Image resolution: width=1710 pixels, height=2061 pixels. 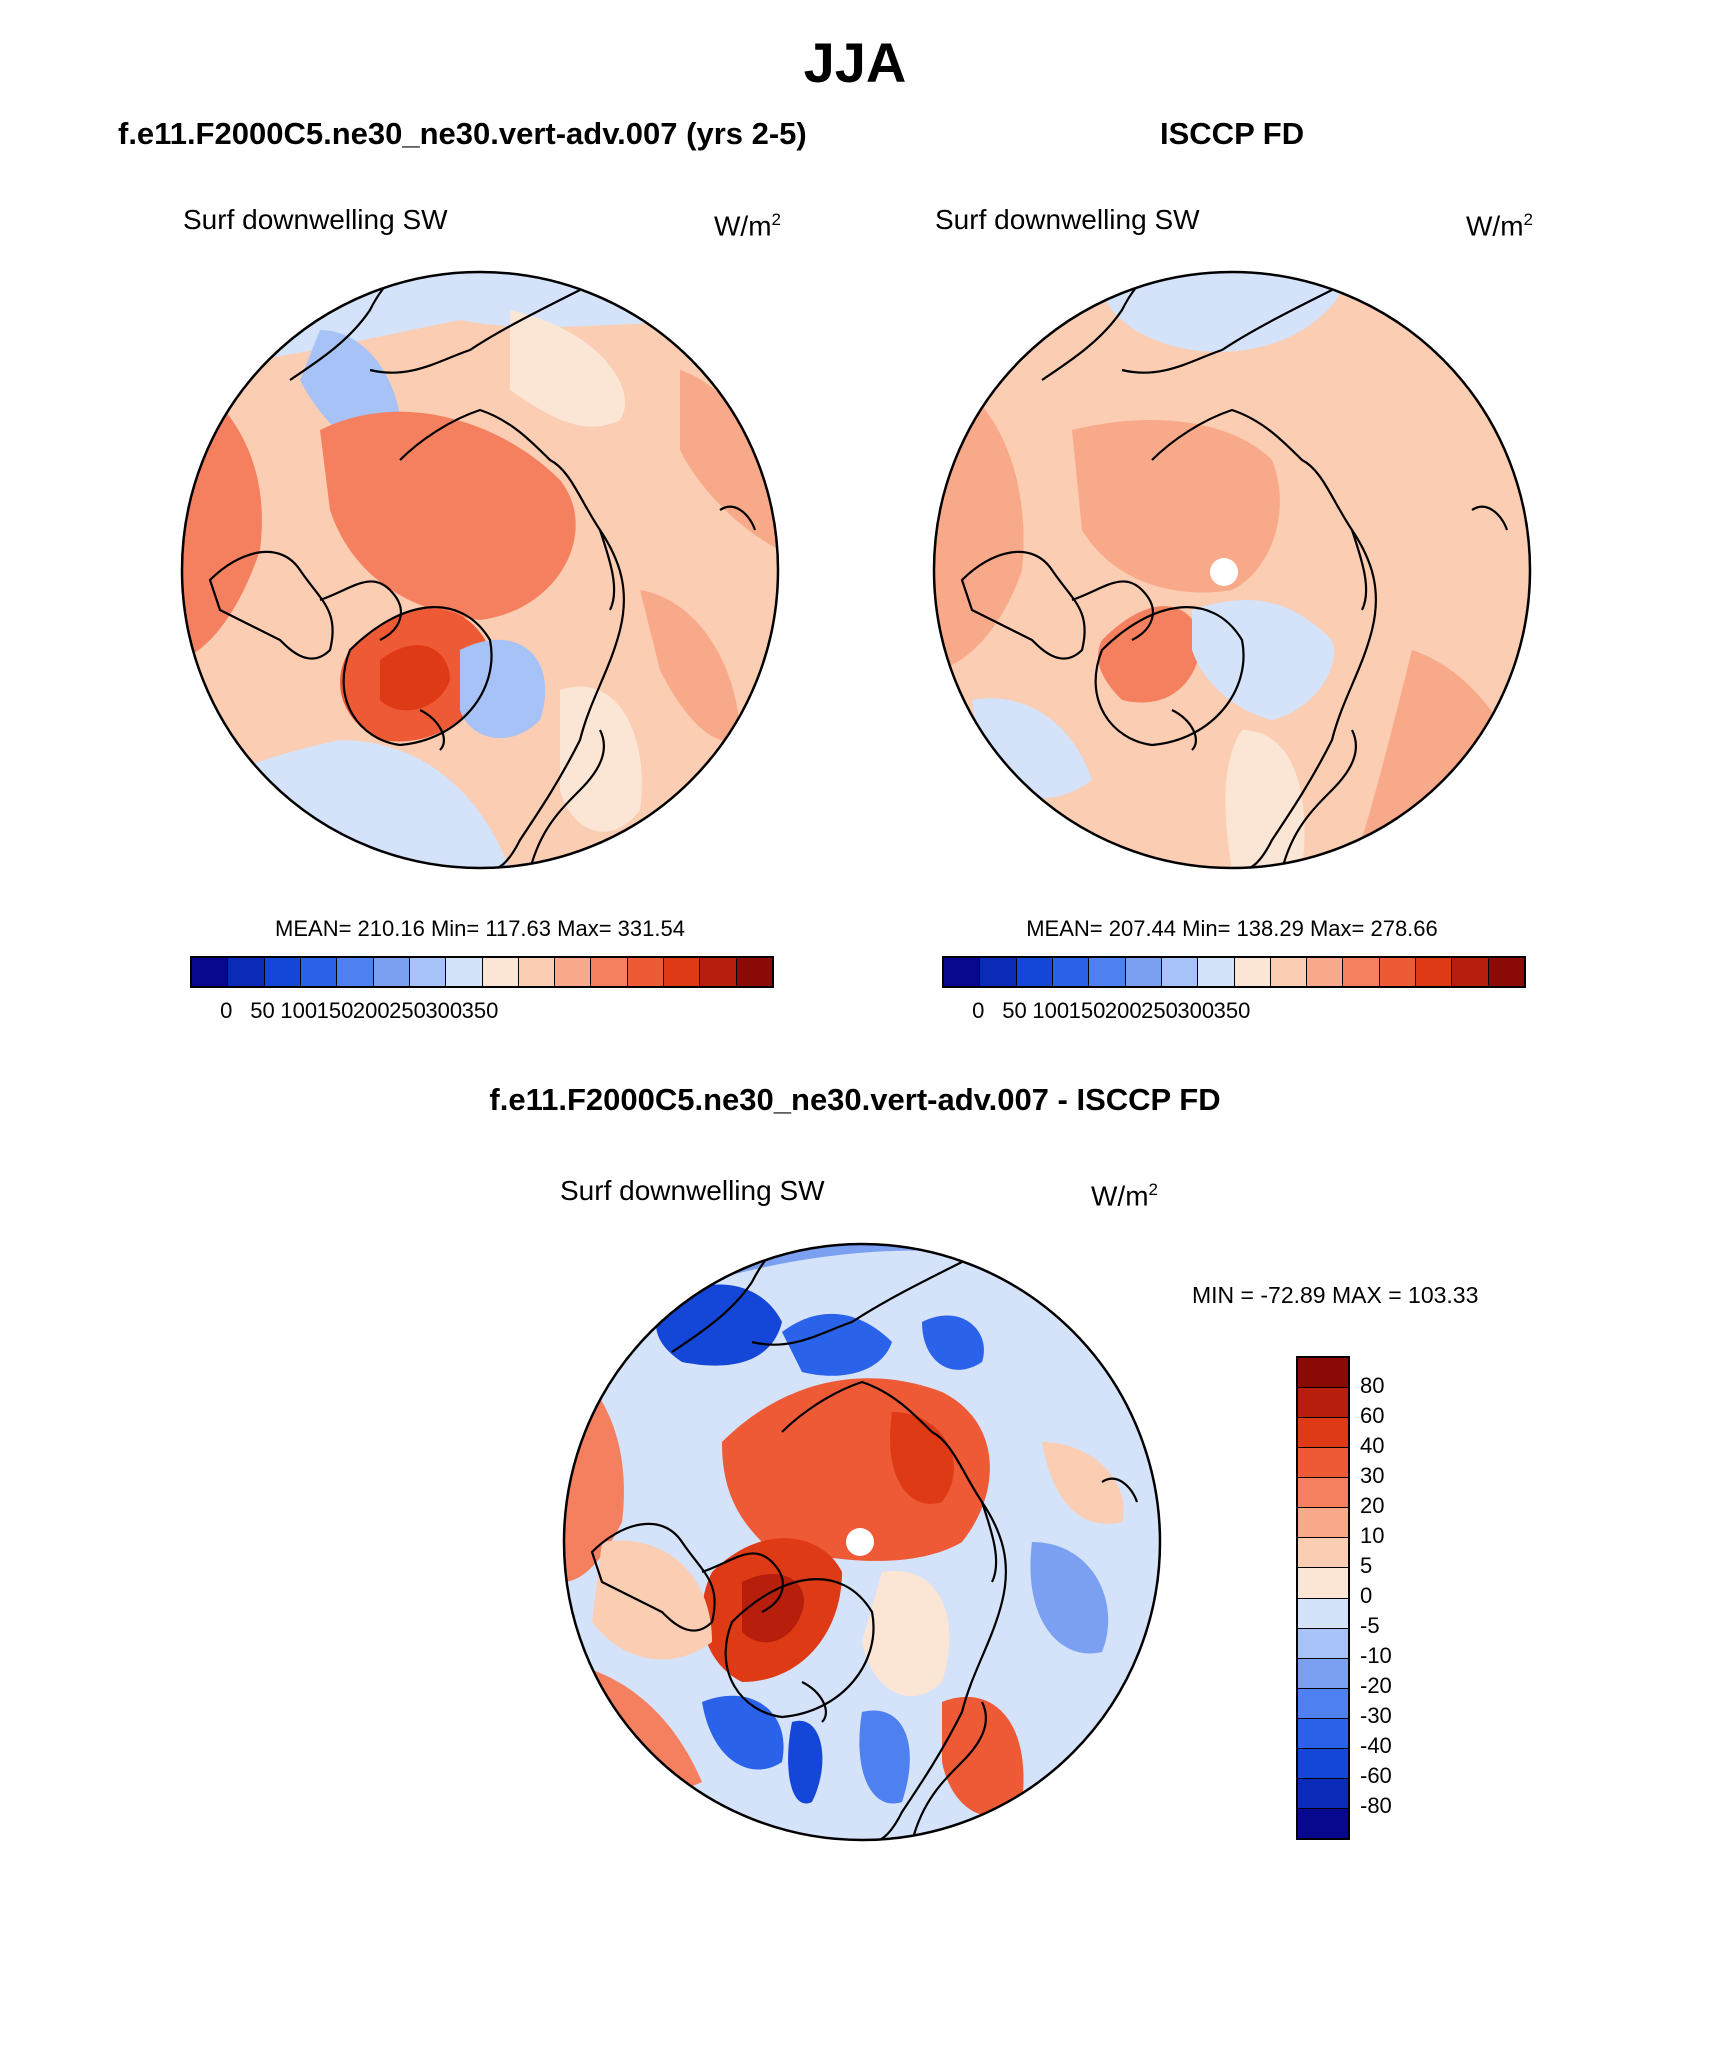 I want to click on diff-colorbar-tick-label: -20, so click(x=1376, y=1685).